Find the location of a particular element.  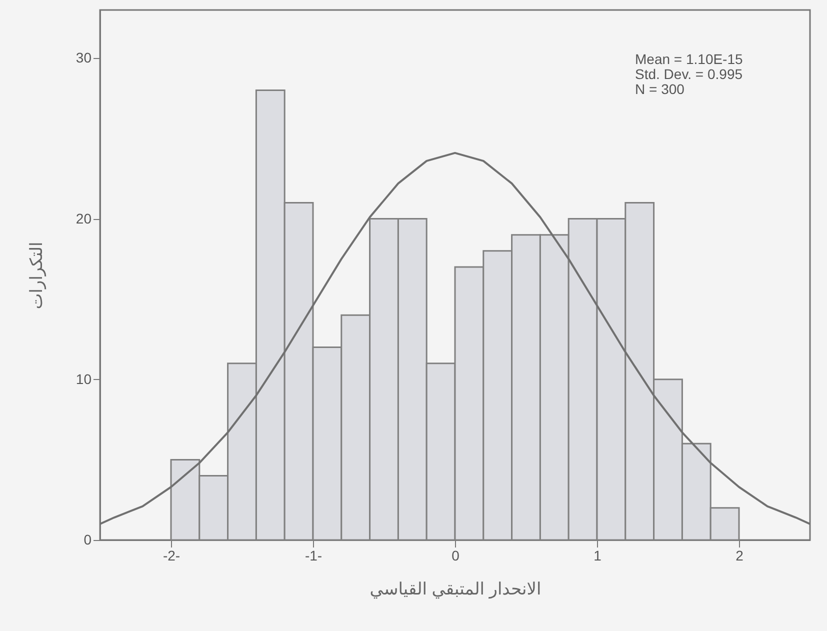

x-axis-title: الانحدار المتبقي القياسي is located at coordinates (456, 590).